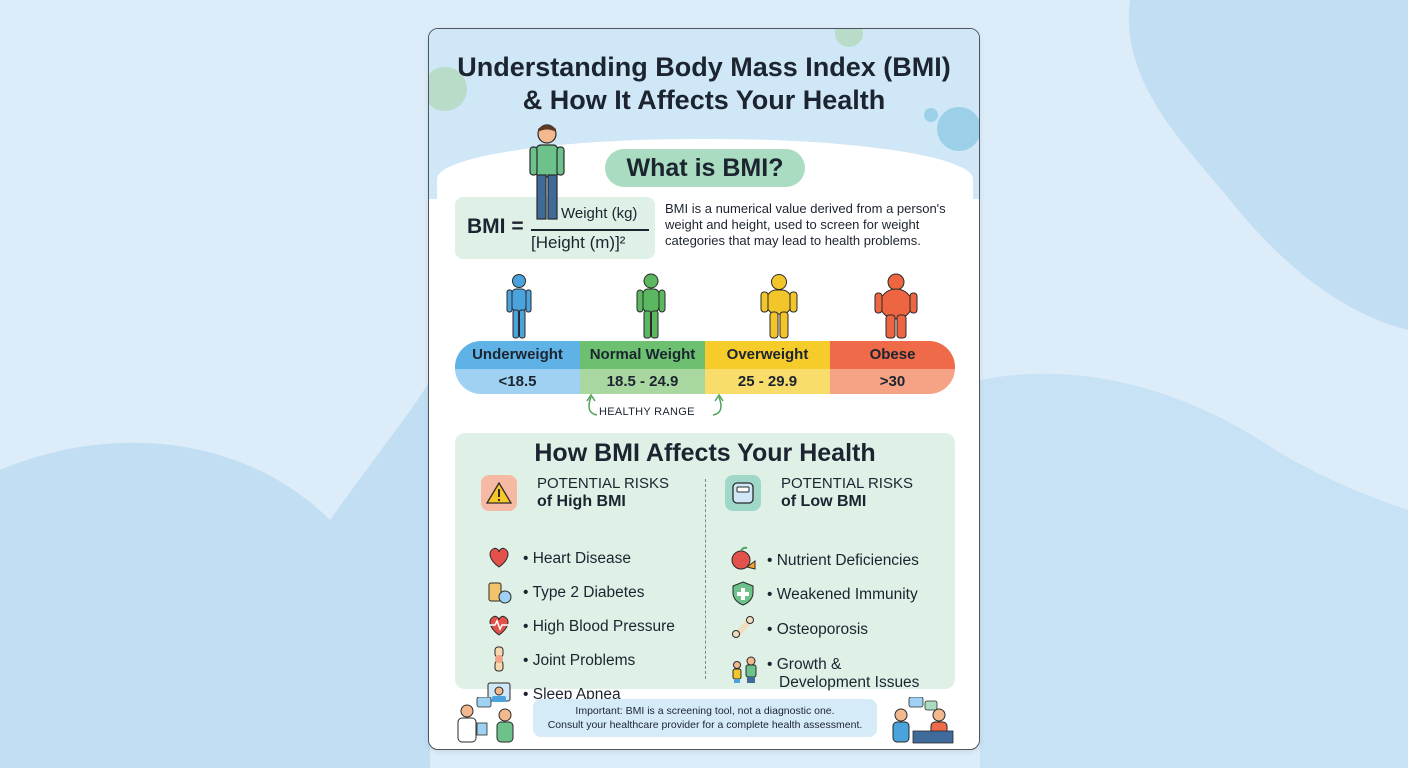 The width and height of the screenshot is (1408, 768). Describe the element at coordinates (519, 306) in the screenshot. I see `underweight-figure-icon` at that location.